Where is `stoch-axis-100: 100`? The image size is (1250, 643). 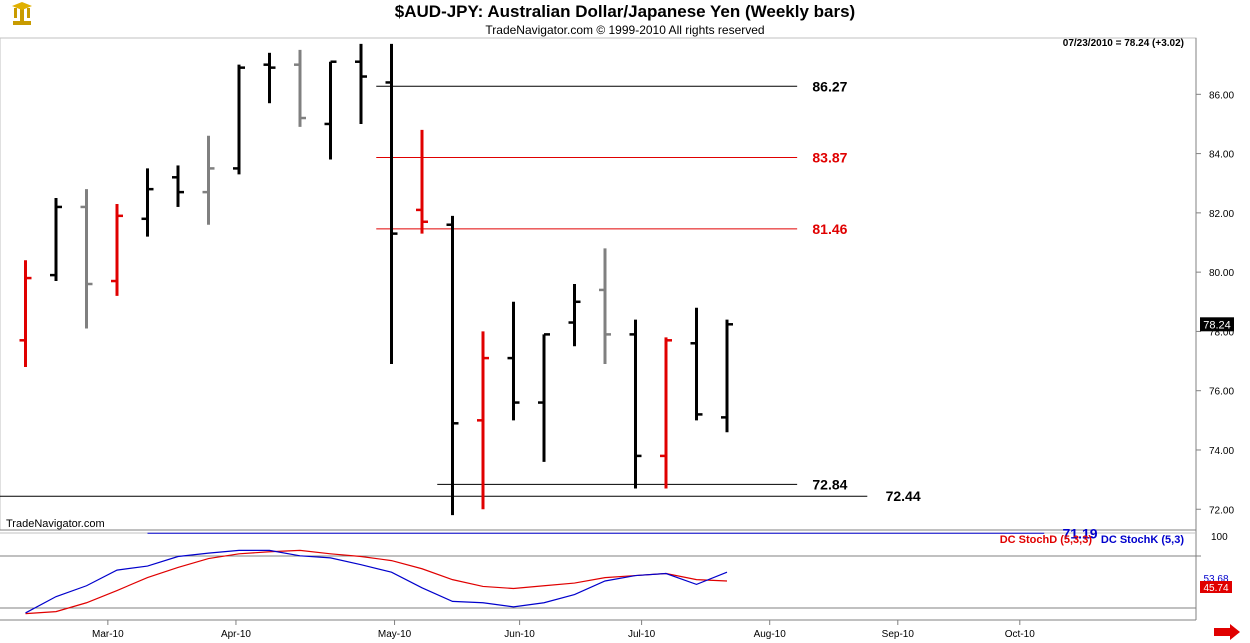
stoch-axis-100: 100 is located at coordinates (1219, 537).